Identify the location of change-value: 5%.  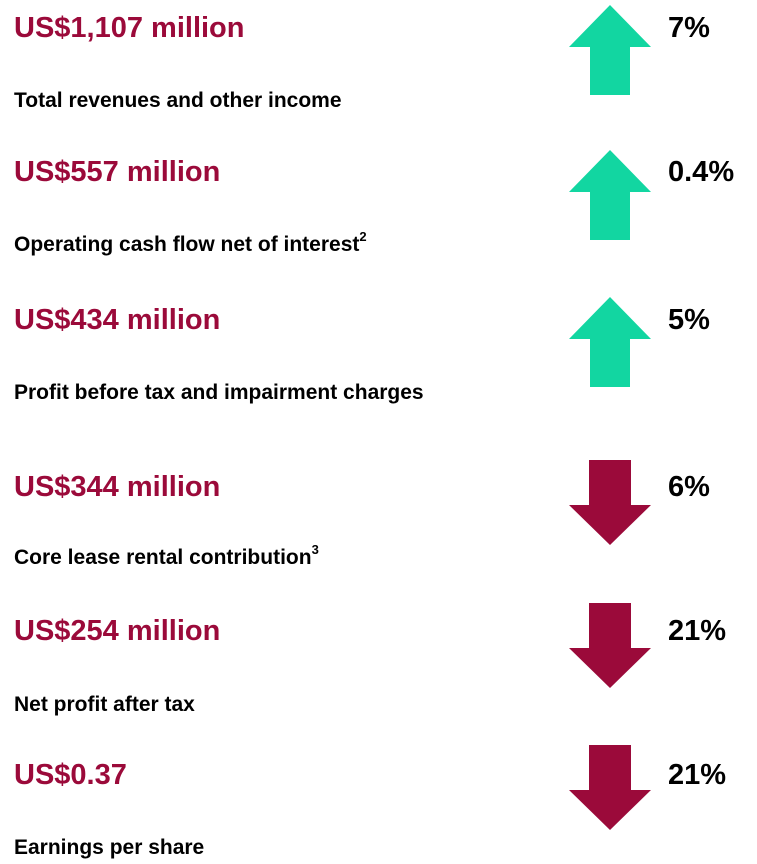
(689, 320).